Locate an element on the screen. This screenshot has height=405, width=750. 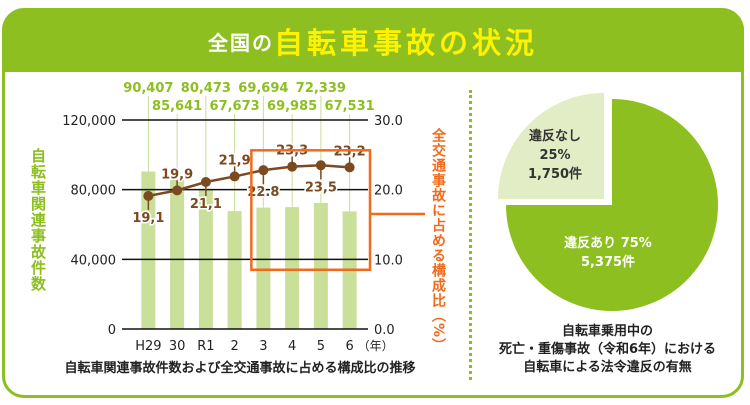
line-value-label: 19,9 is located at coordinates (177, 174).